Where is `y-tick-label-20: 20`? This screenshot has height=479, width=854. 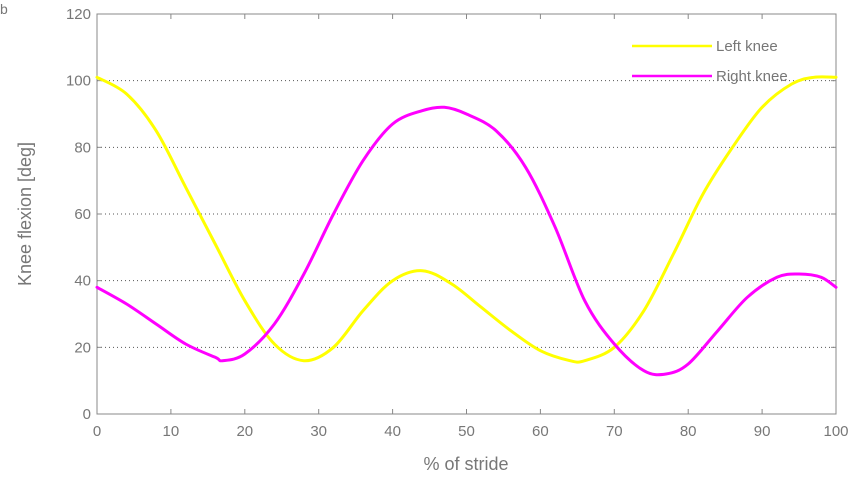
y-tick-label-20: 20 is located at coordinates (82, 347).